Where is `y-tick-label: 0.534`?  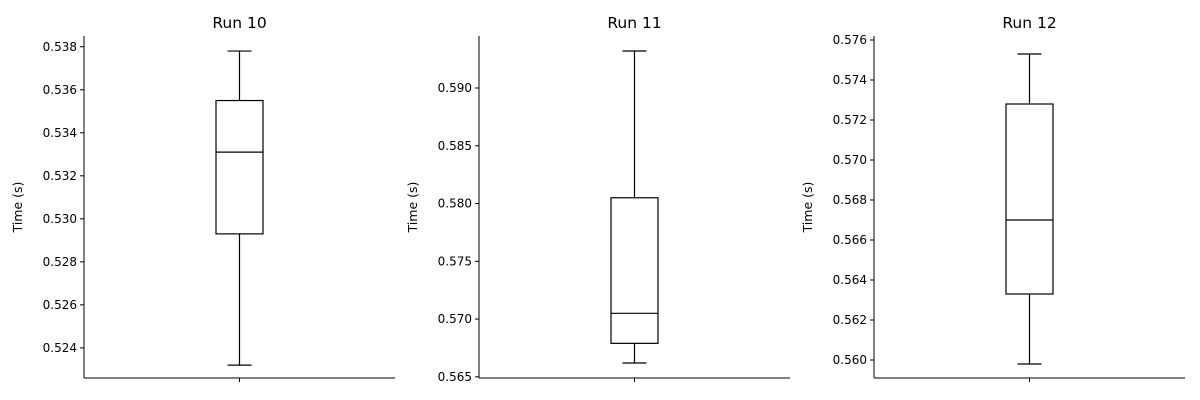 y-tick-label: 0.534 is located at coordinates (60, 133).